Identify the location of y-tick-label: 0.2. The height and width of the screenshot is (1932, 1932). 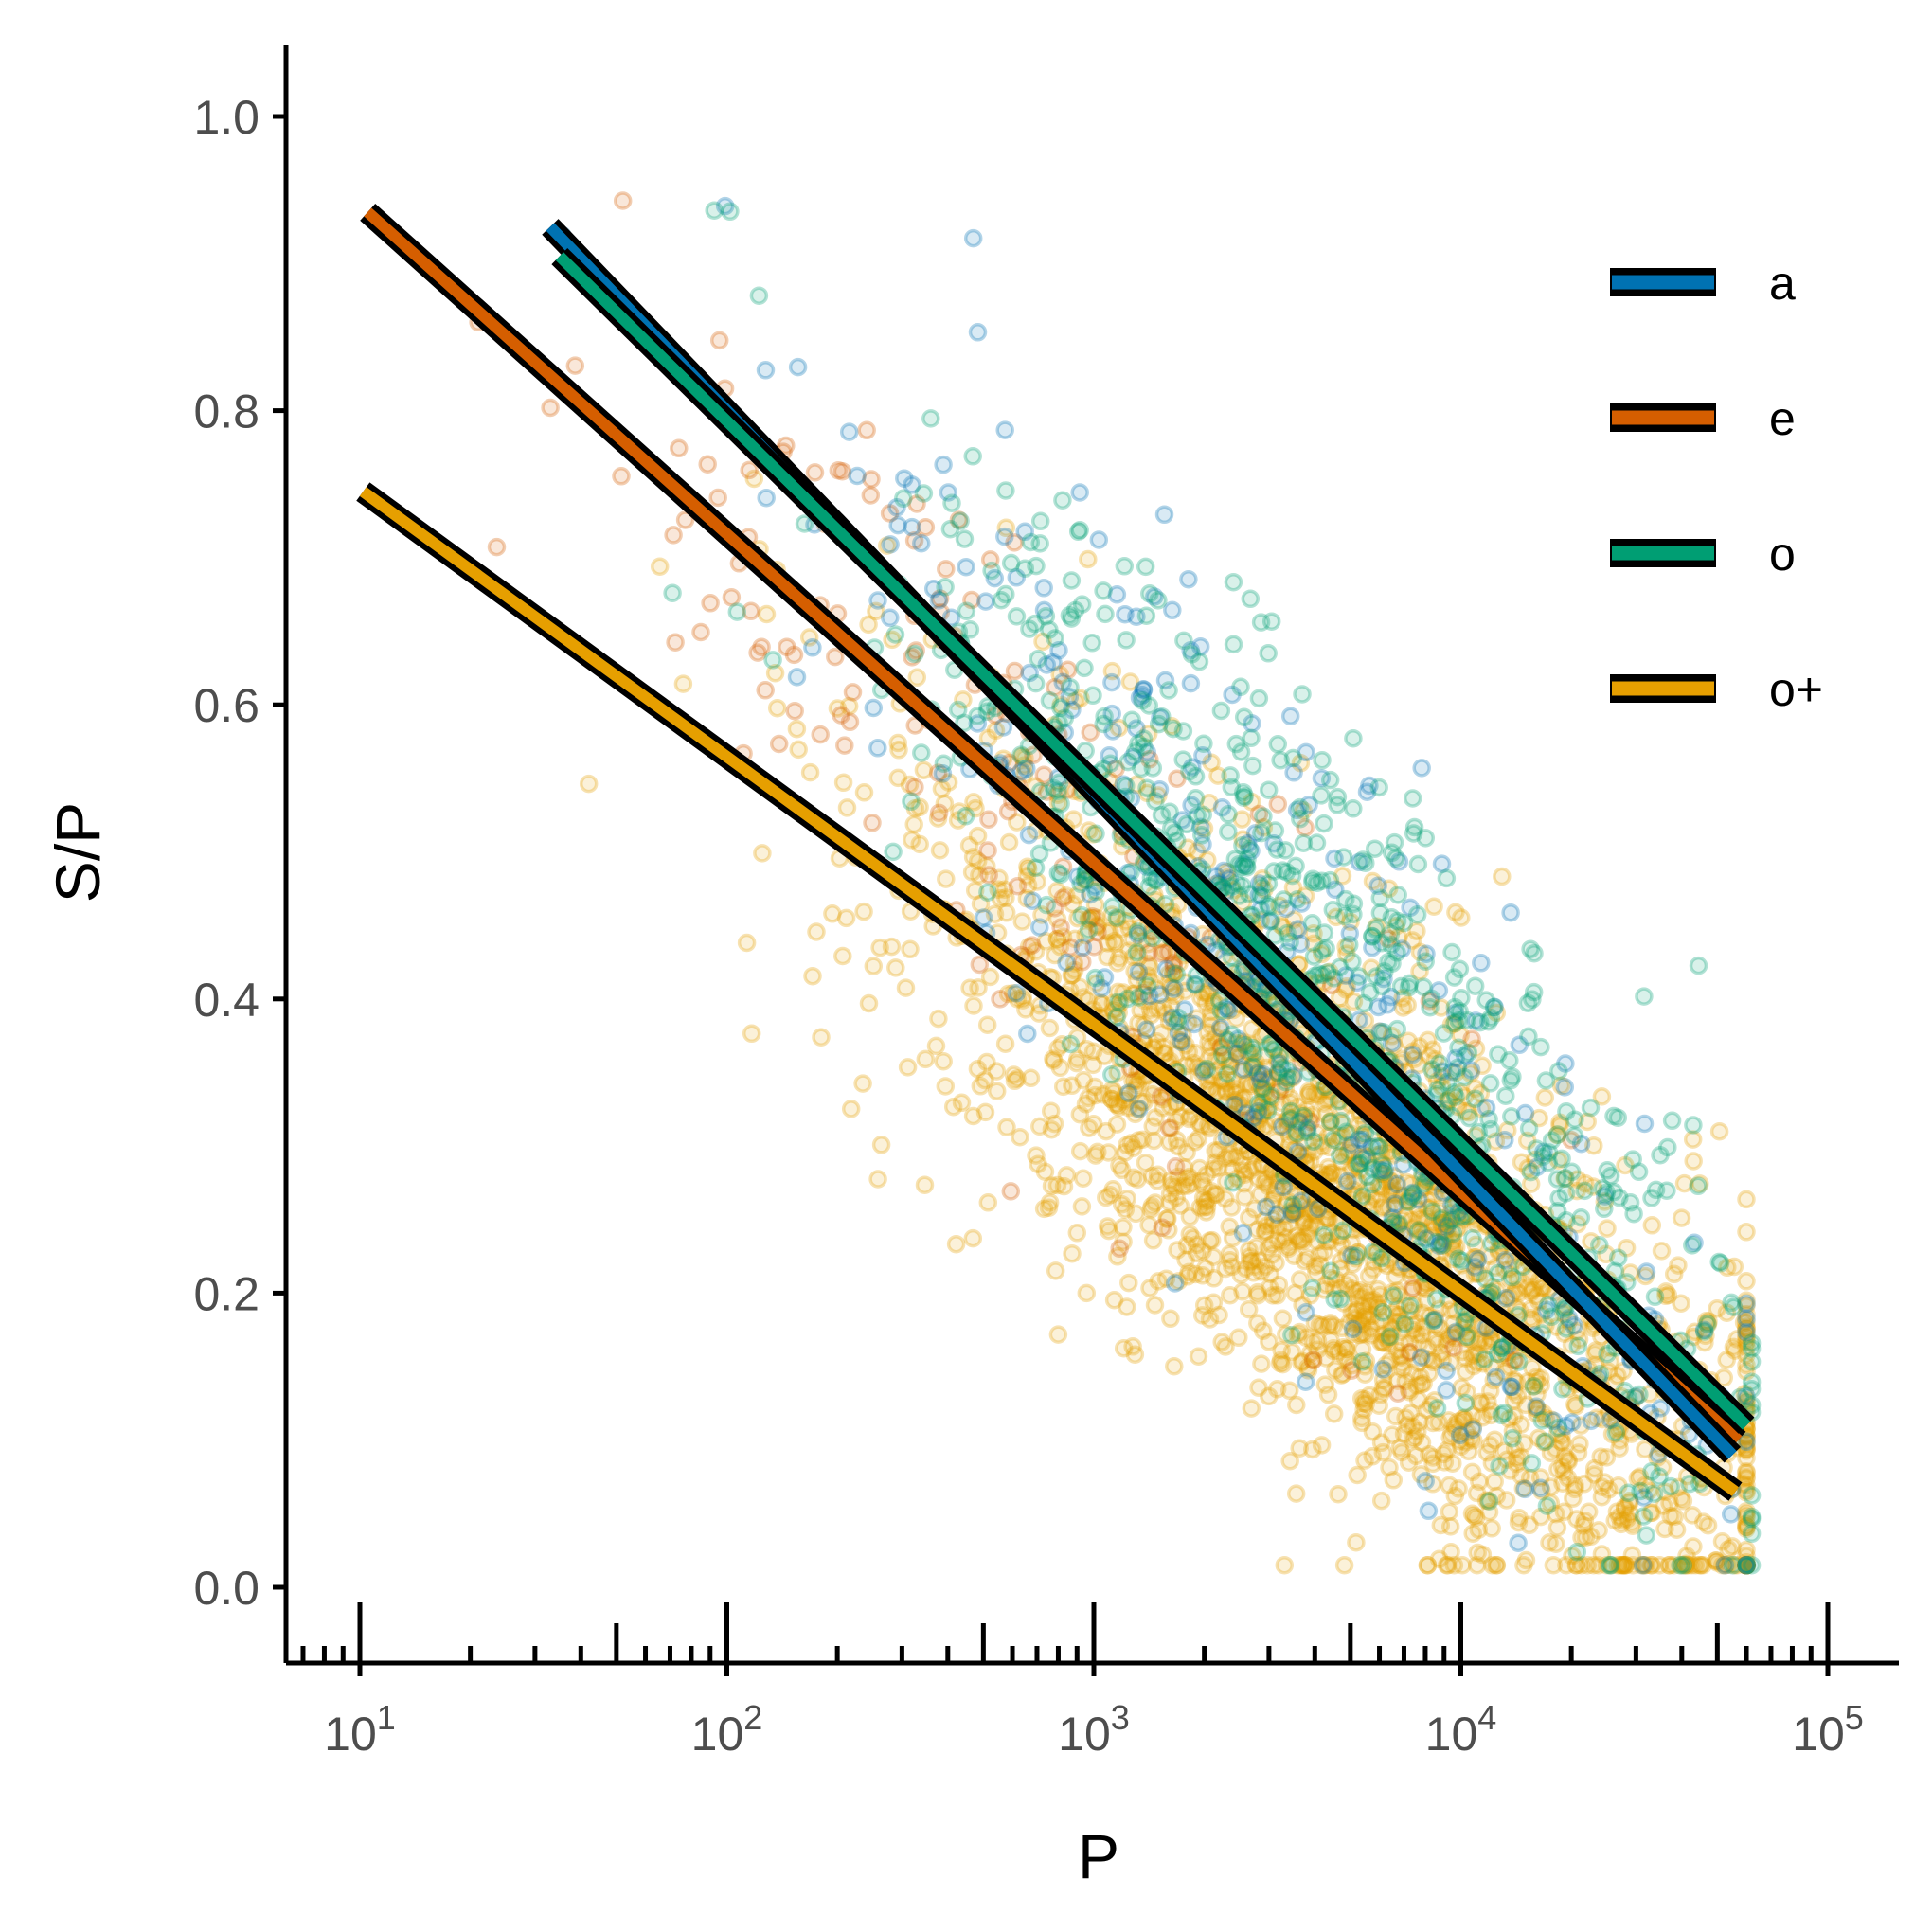
(226, 1293).